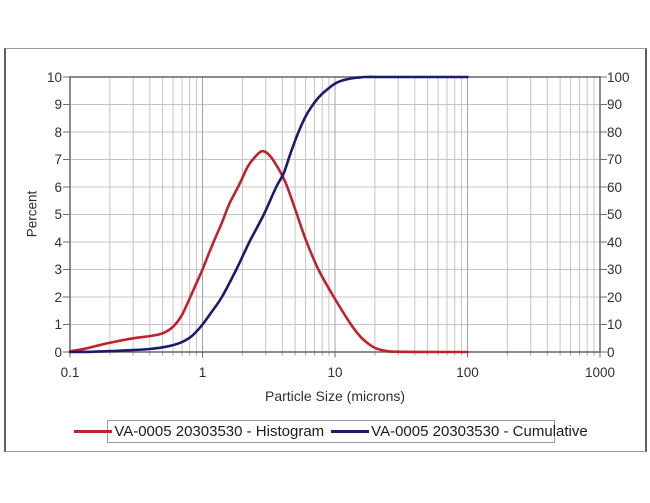 Image resolution: width=650 pixels, height=503 pixels. Describe the element at coordinates (58, 214) in the screenshot. I see `y-left-tick-label: 5` at that location.